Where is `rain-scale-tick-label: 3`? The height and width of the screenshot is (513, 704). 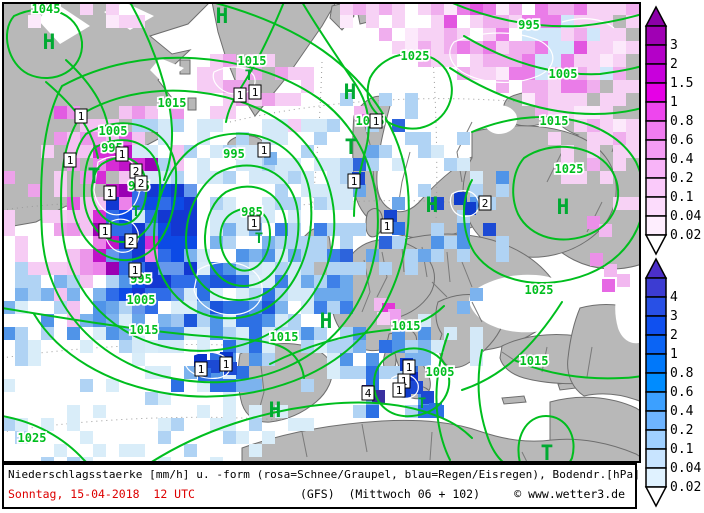
rain-scale-tick-label: 3 is located at coordinates (674, 316).